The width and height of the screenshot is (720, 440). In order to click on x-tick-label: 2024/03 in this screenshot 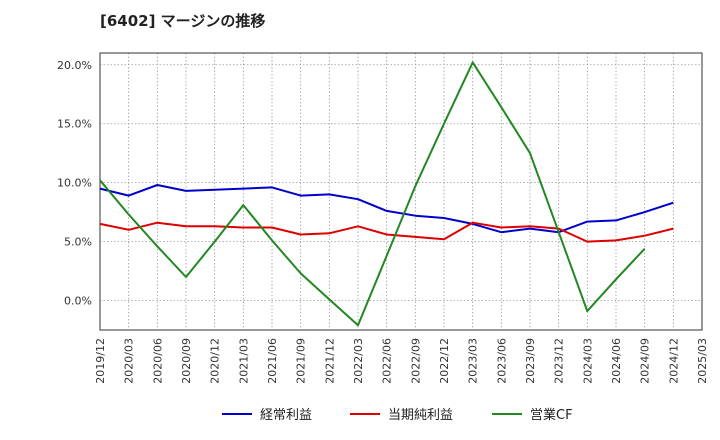, I will do `click(587, 361)`.